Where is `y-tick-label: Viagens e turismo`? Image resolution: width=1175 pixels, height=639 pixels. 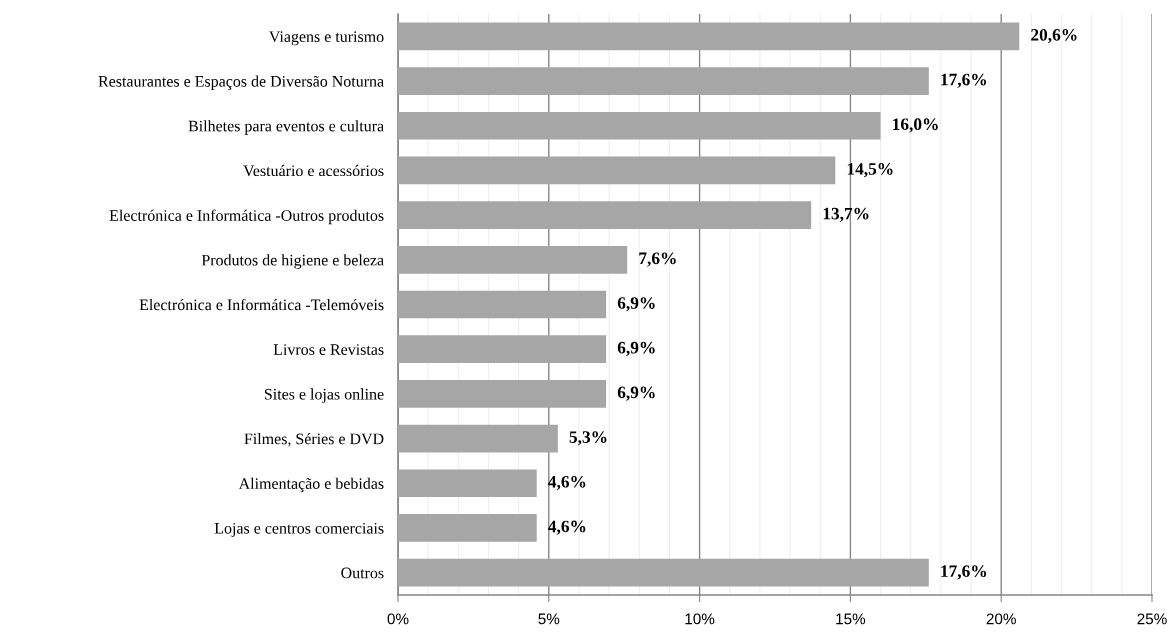 y-tick-label: Viagens e turismo is located at coordinates (326, 38).